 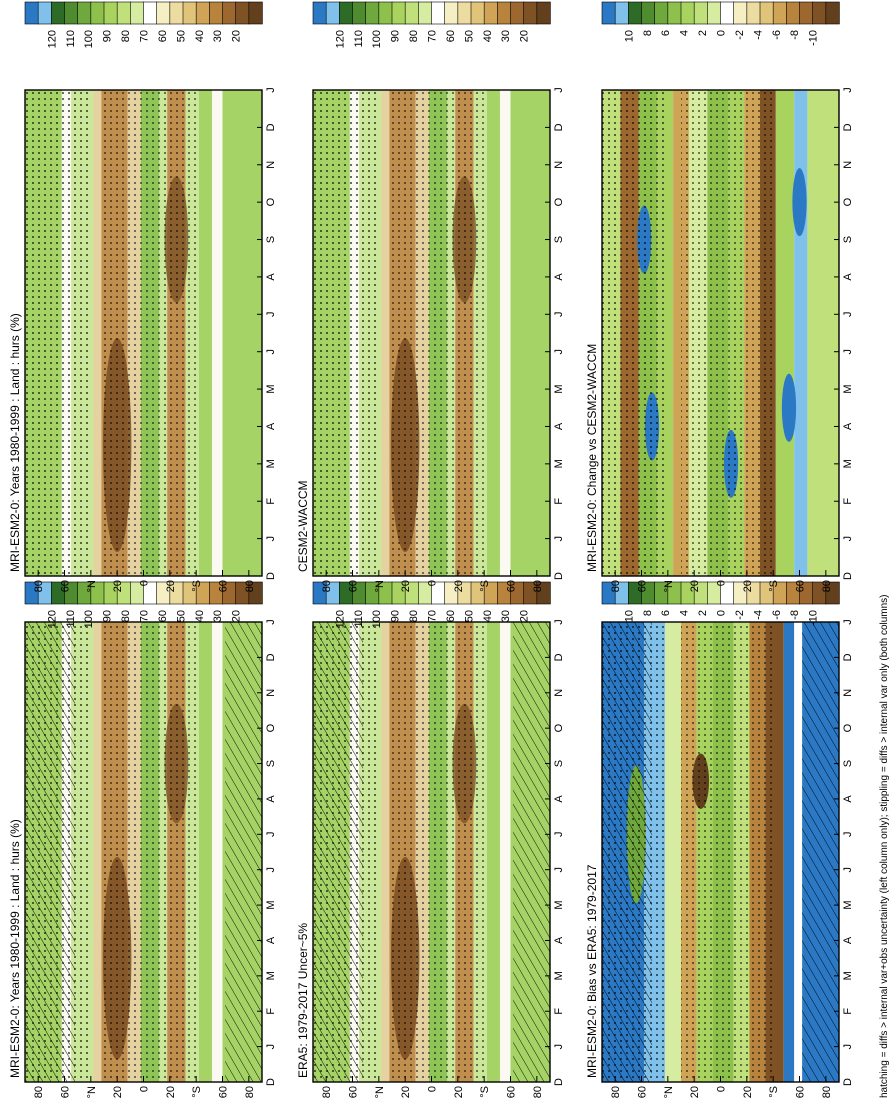 What do you see at coordinates (92, 586) in the screenshot?
I see `lat-tick-label: °N` at bounding box center [92, 586].